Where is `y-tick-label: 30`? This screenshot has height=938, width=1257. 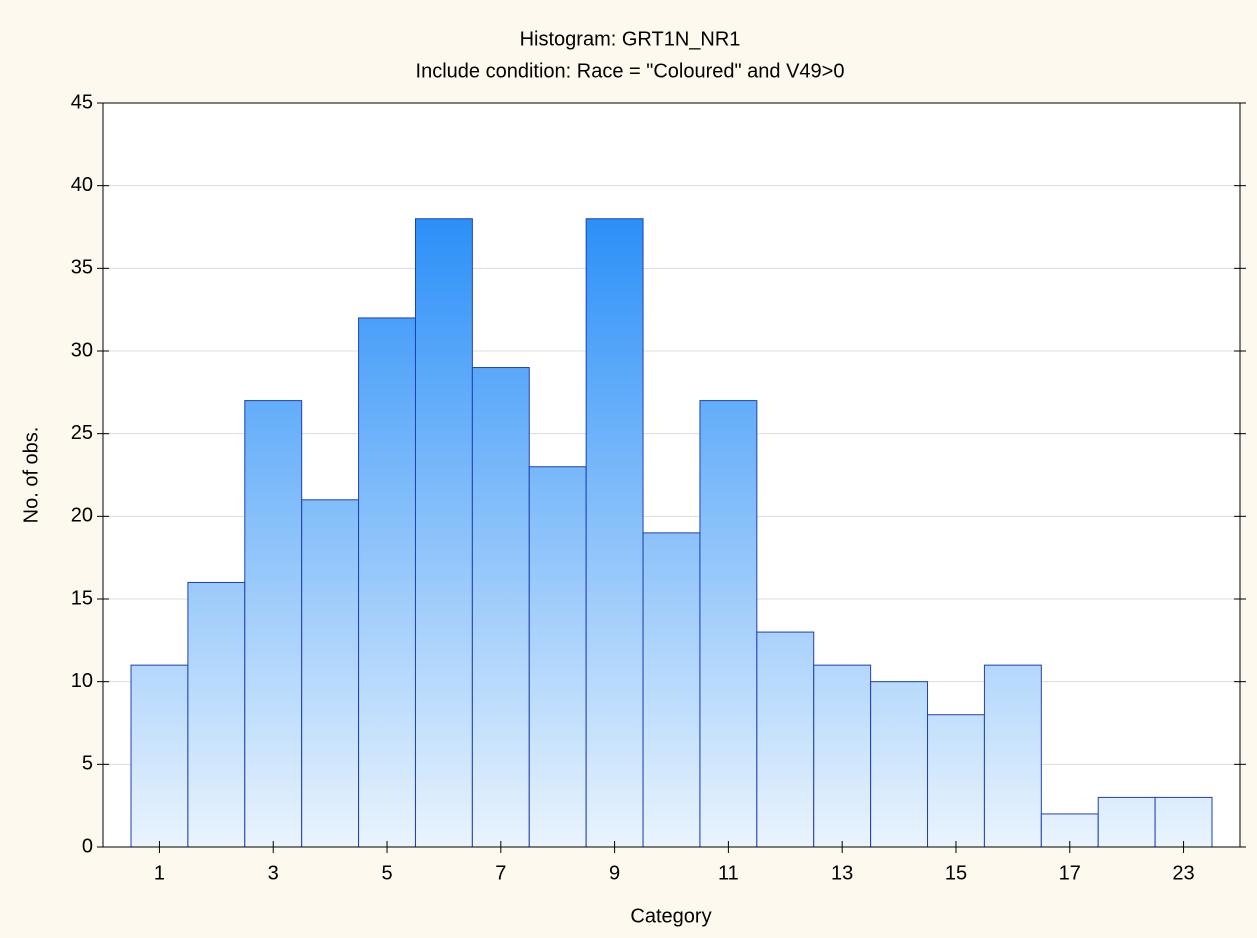 y-tick-label: 30 is located at coordinates (82, 350).